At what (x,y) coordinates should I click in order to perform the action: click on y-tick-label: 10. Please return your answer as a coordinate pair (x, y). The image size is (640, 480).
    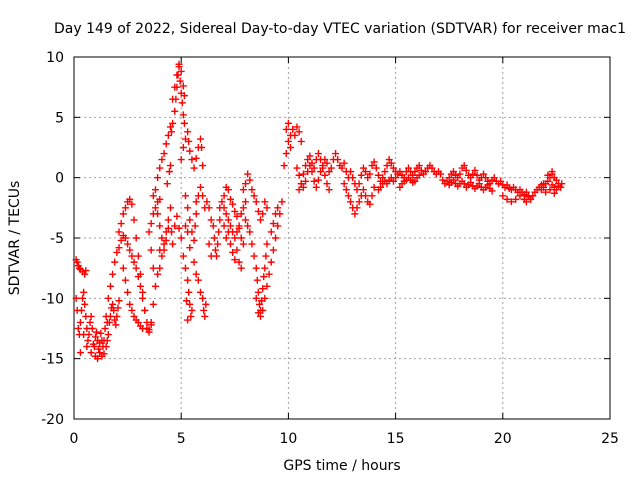
    Looking at the image, I should click on (55, 58).